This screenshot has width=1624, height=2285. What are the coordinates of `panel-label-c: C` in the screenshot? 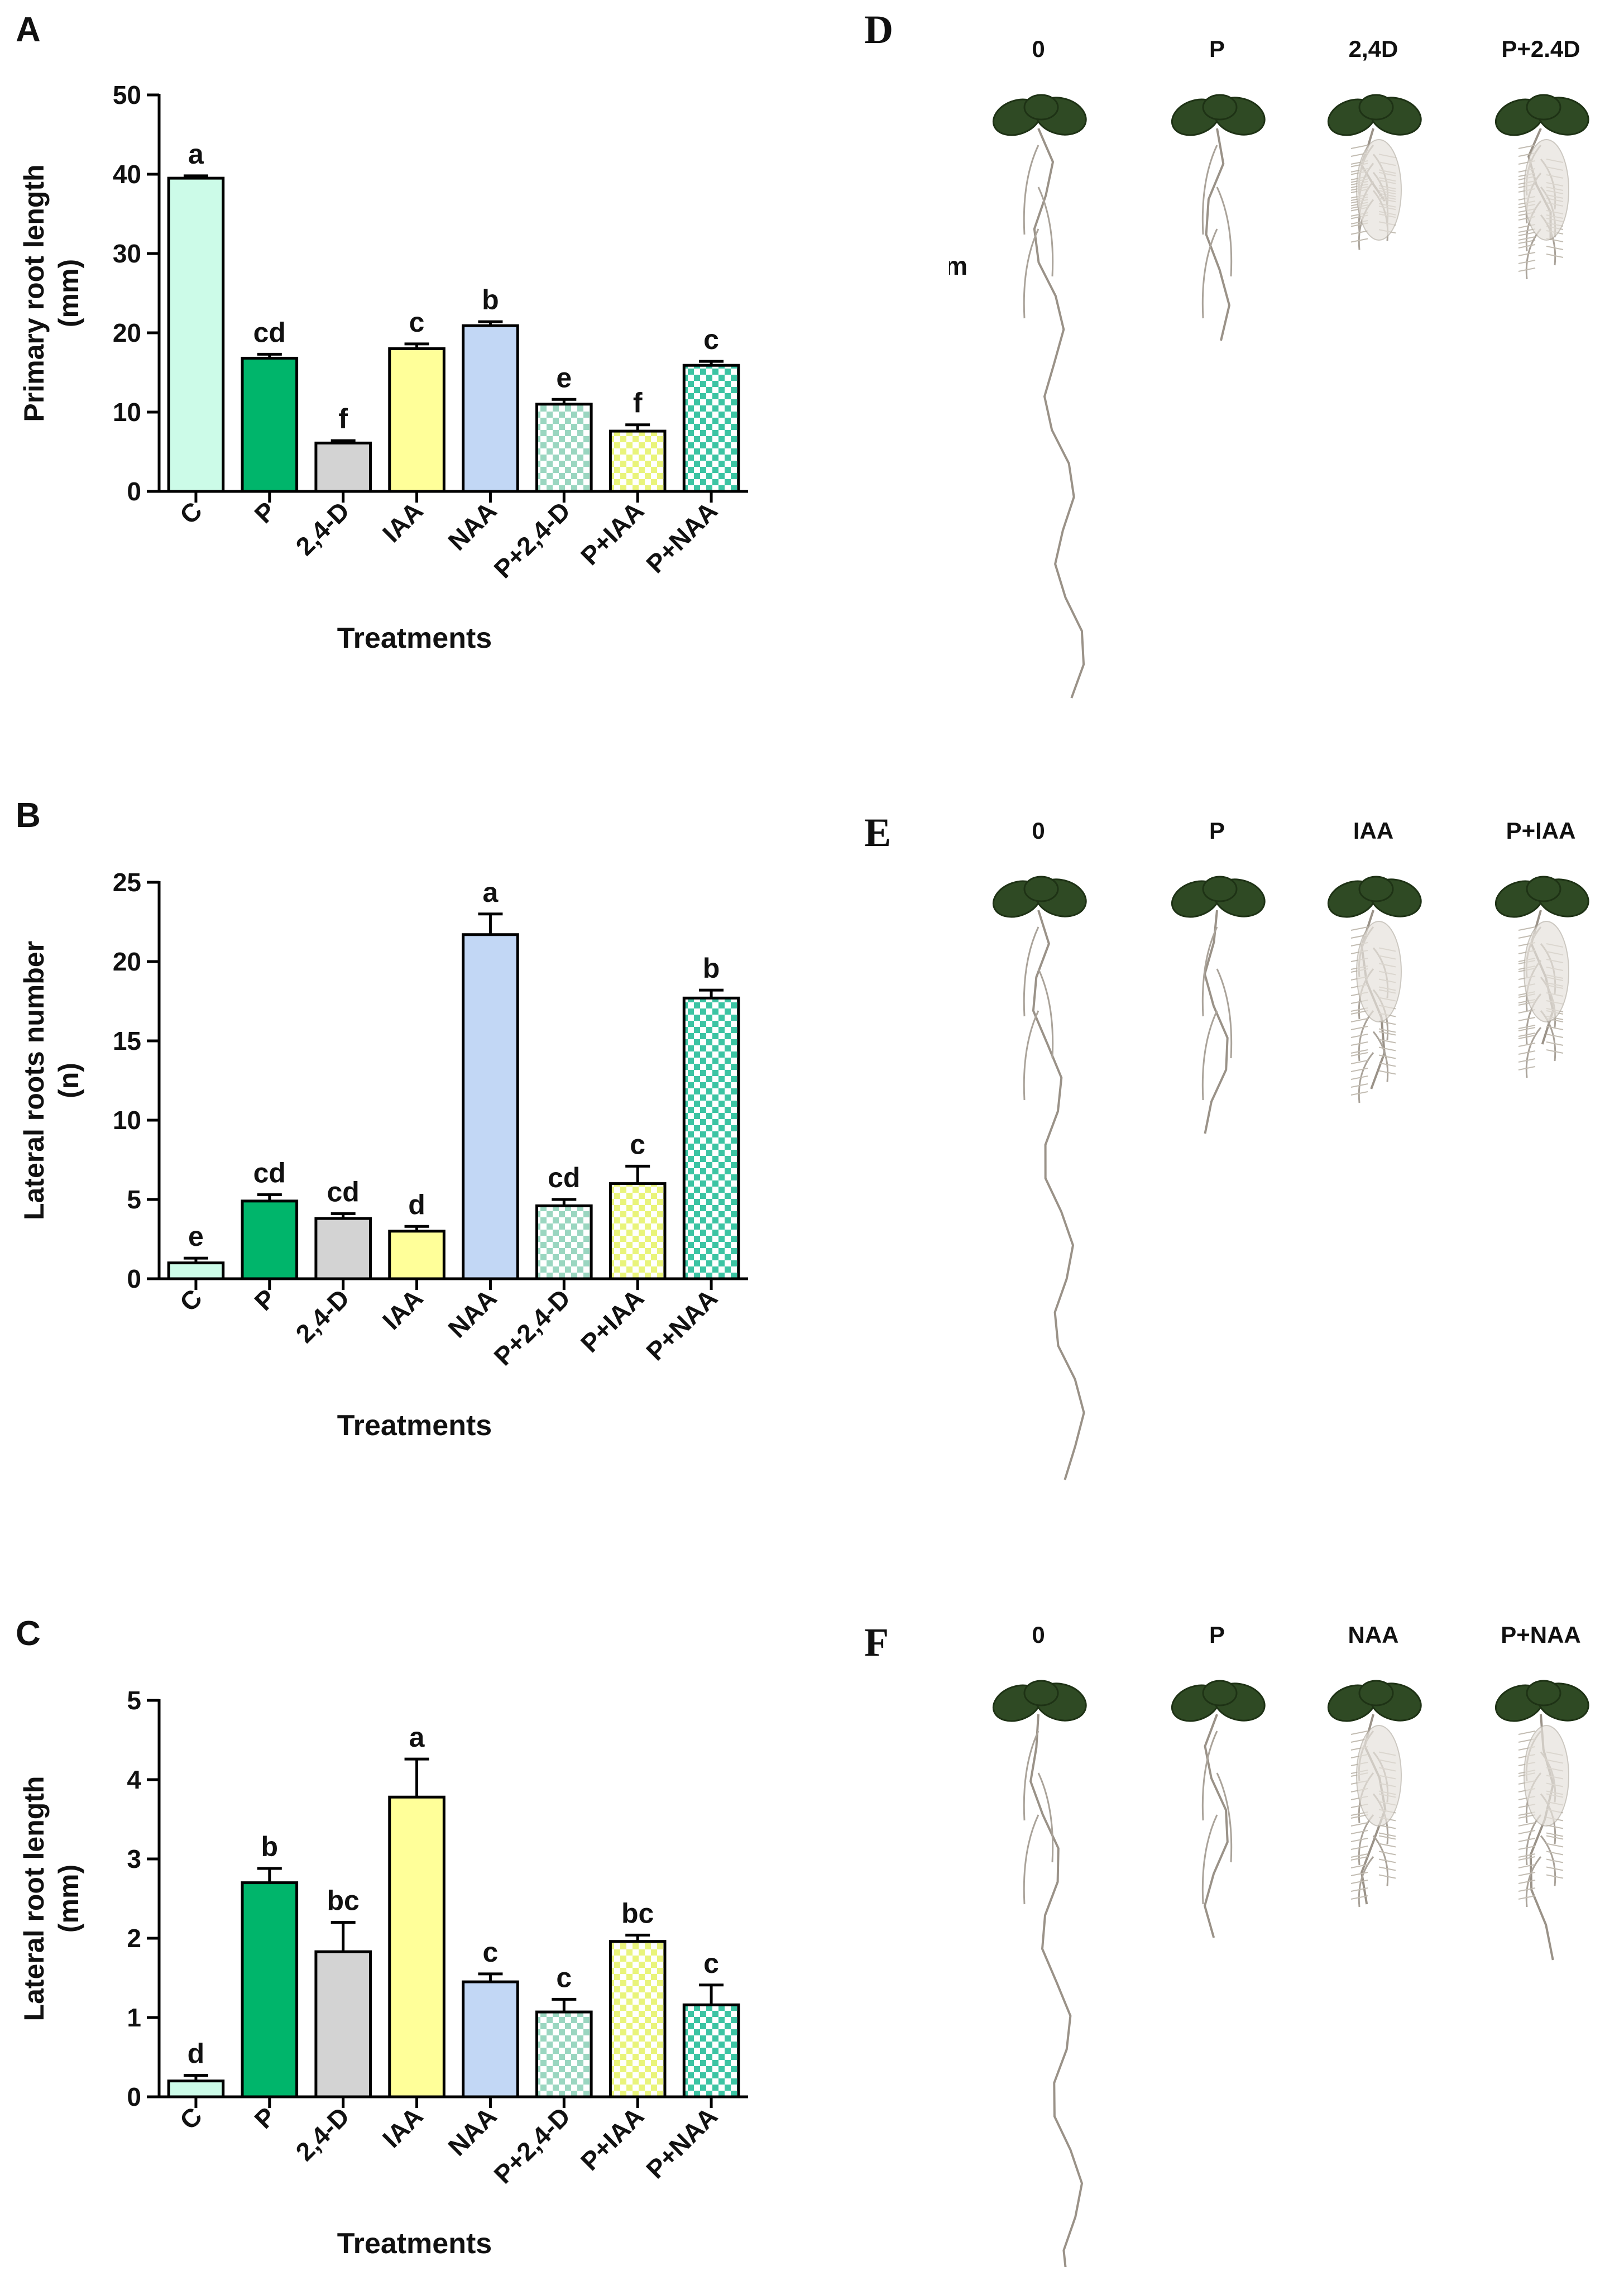 It's located at (29, 1633).